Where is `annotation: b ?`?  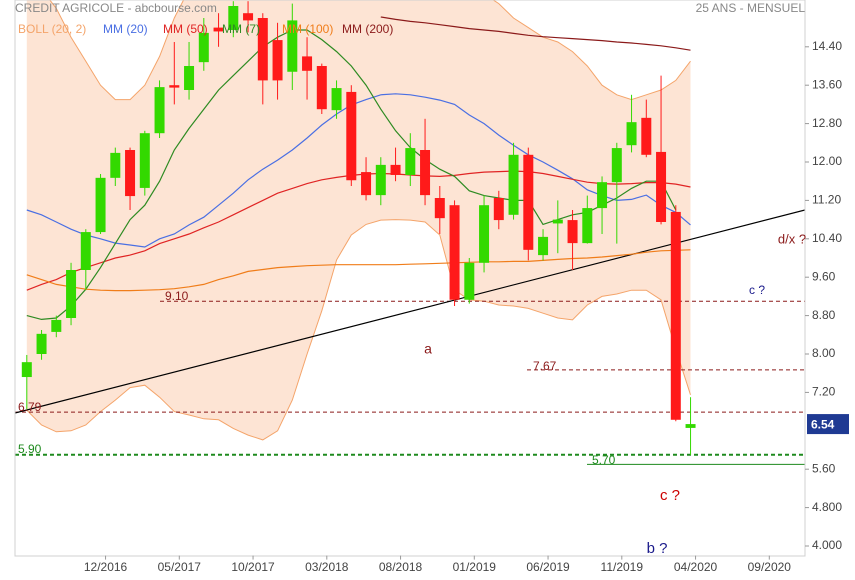
annotation: b ? is located at coordinates (657, 548).